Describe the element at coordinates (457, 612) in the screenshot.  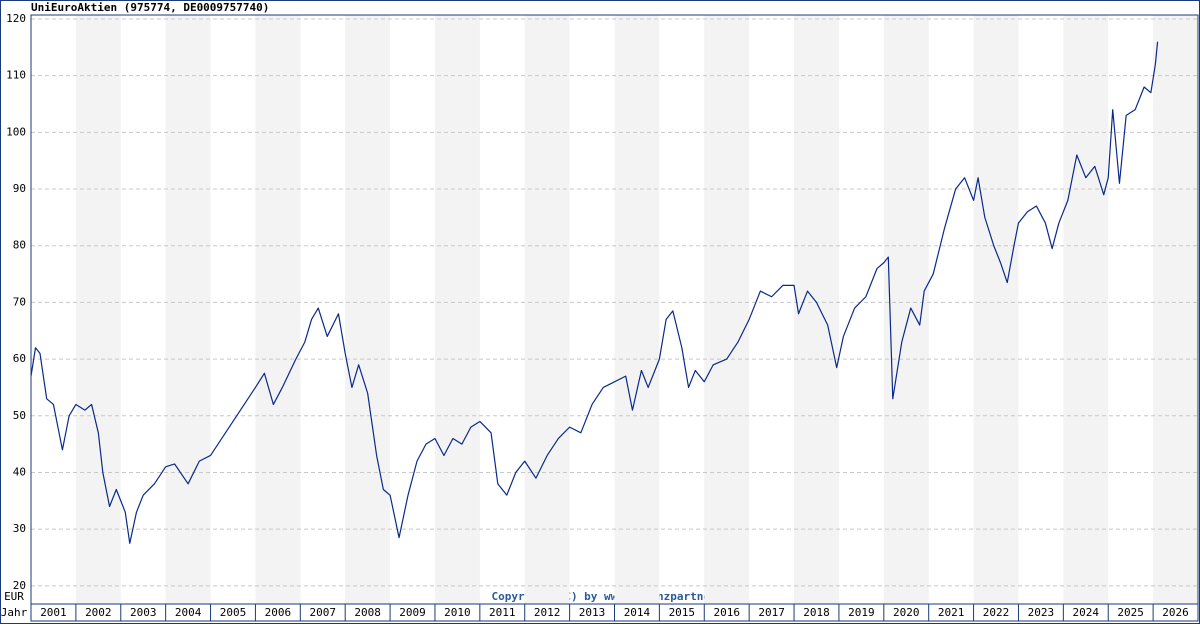
I see `x-tick-label: 2010` at that location.